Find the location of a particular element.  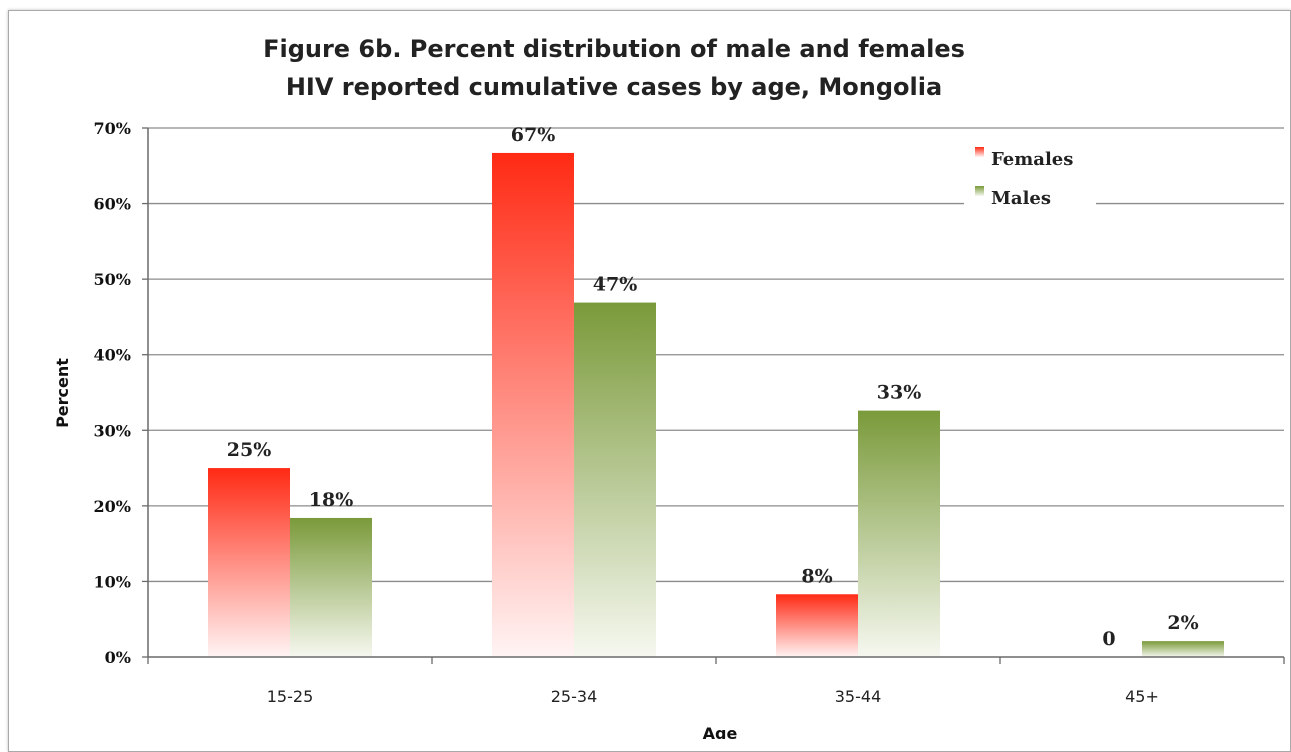

y-tick-label: 40% is located at coordinates (112, 355).